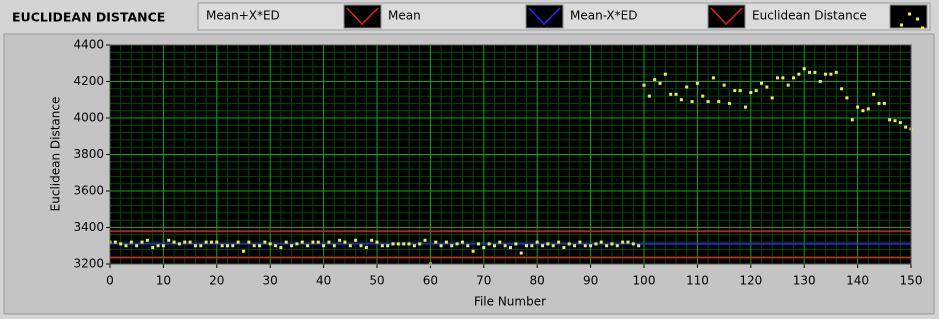 The width and height of the screenshot is (939, 319). What do you see at coordinates (56, 154) in the screenshot?
I see `y-axis-label: Euclidean Distance` at bounding box center [56, 154].